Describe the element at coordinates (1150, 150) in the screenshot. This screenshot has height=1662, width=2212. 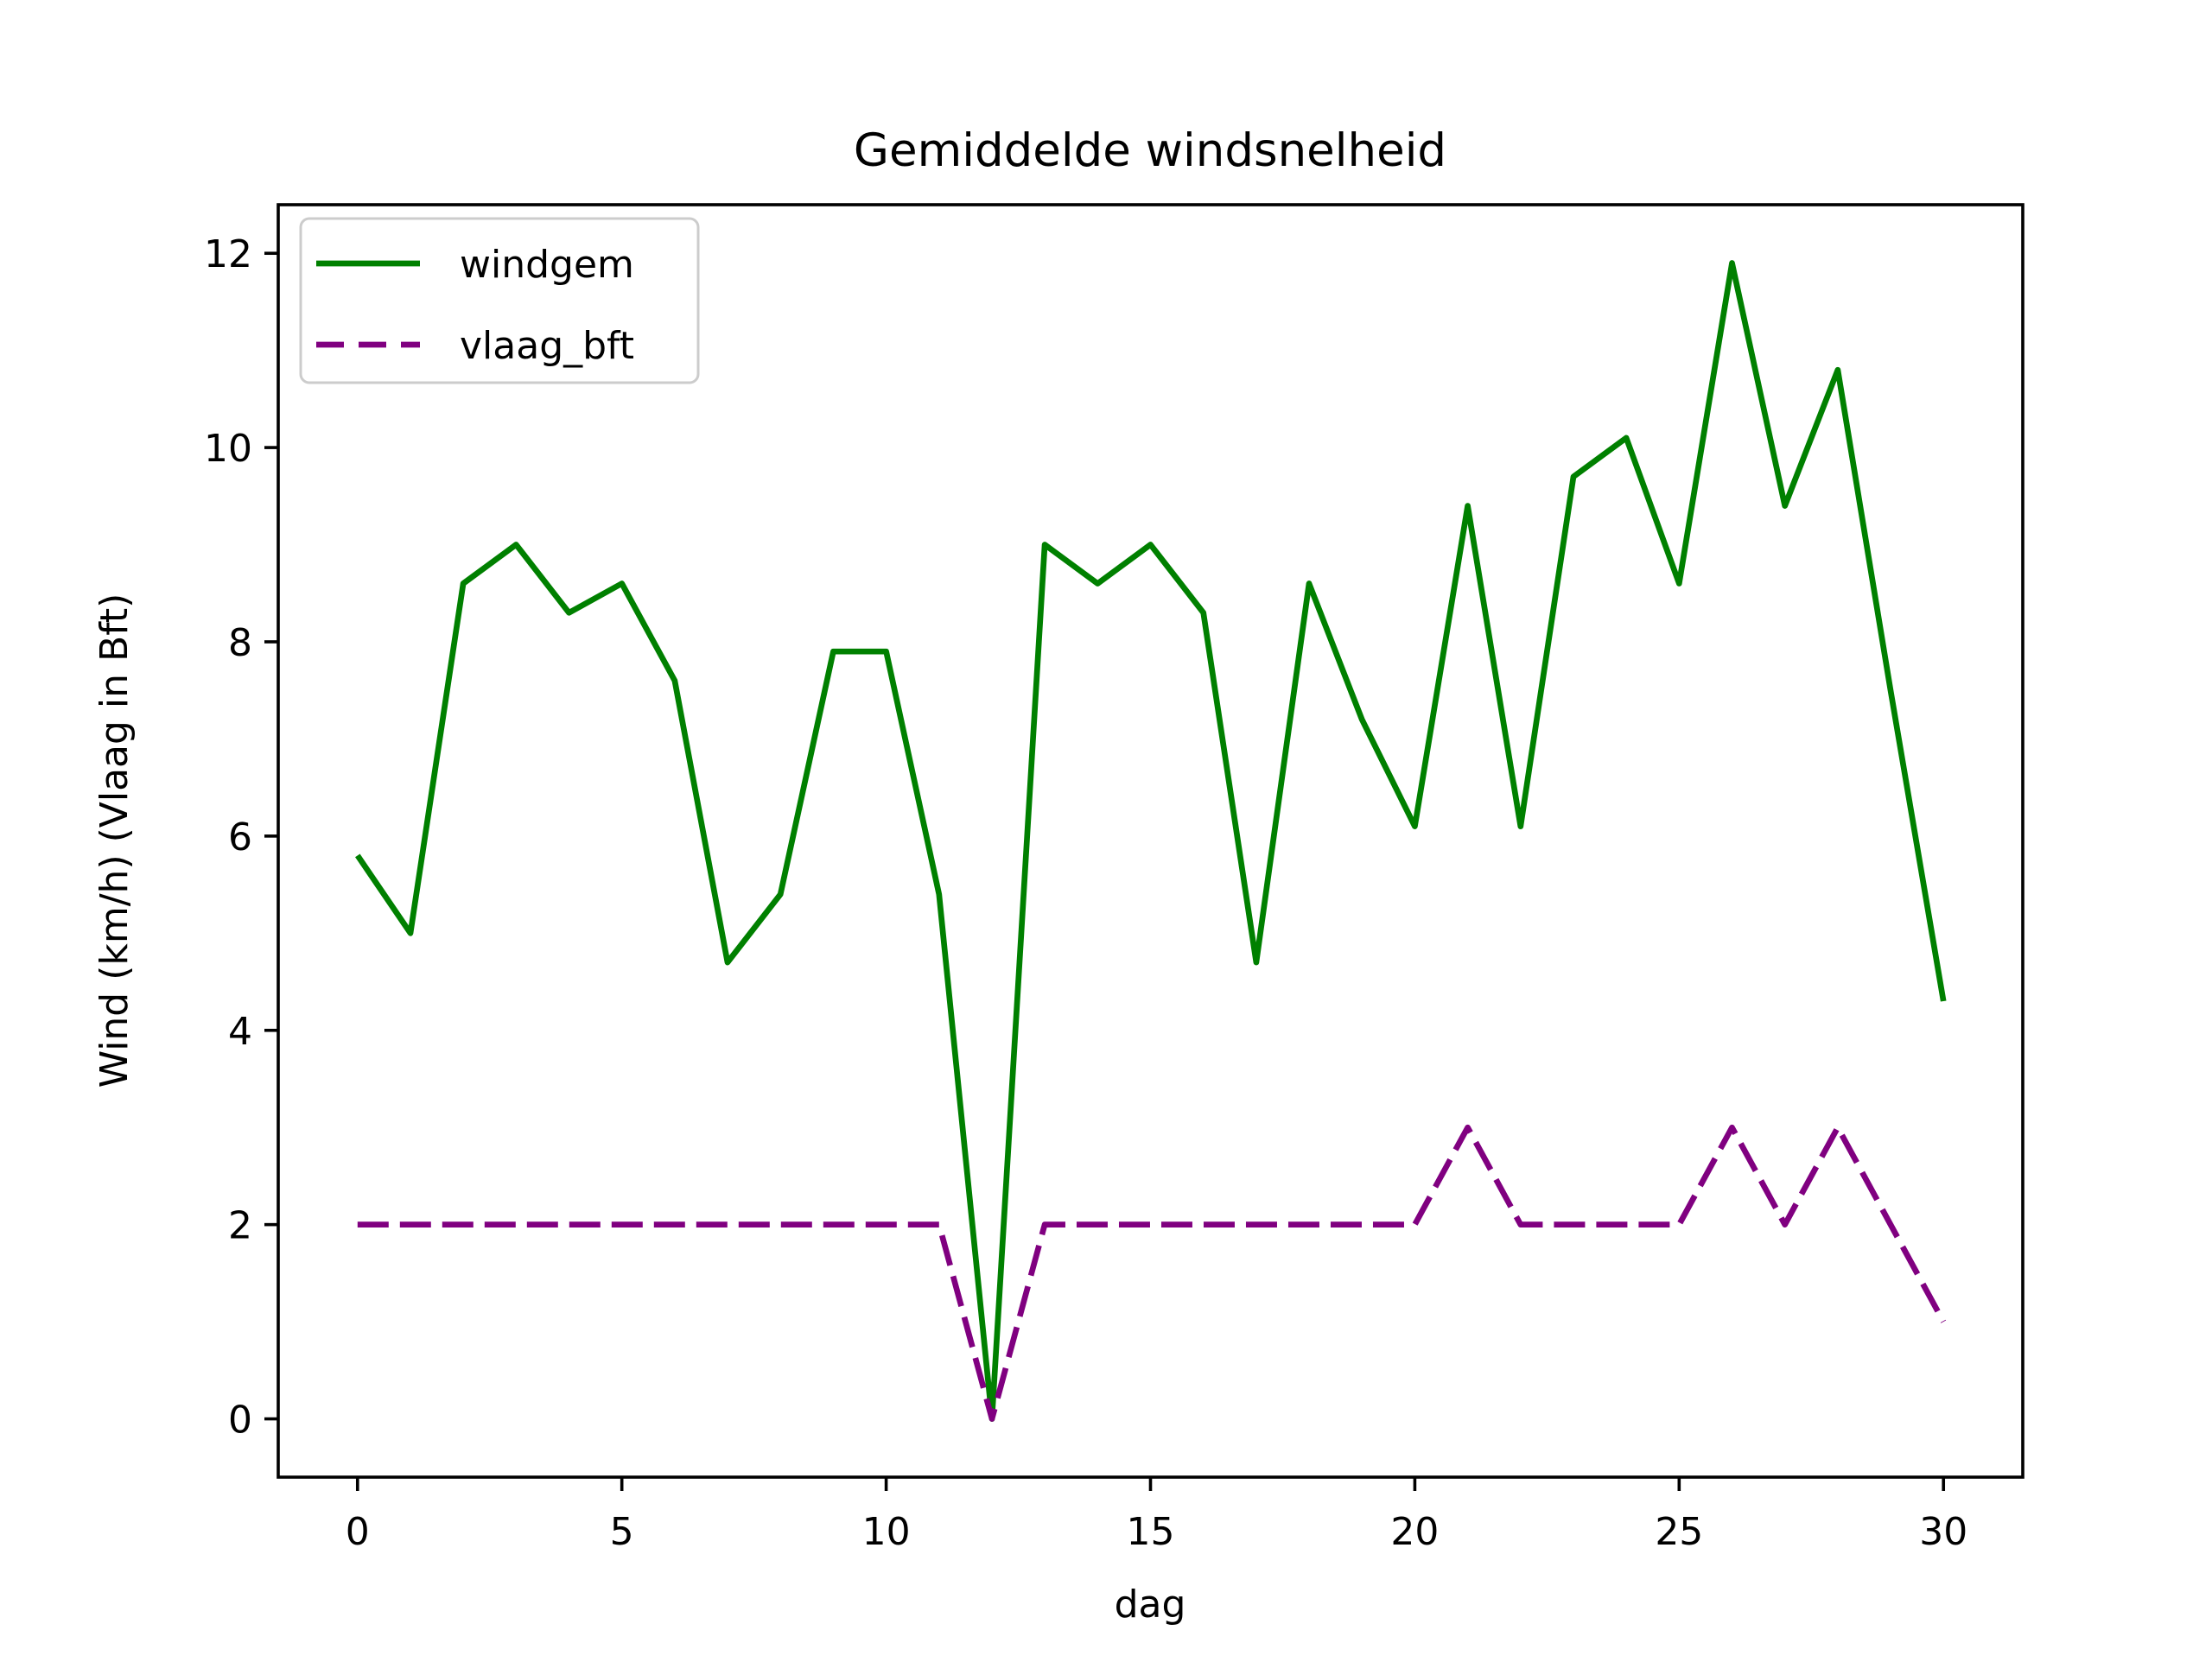
I see `chart-title: Gemiddelde windsnelheid` at that location.